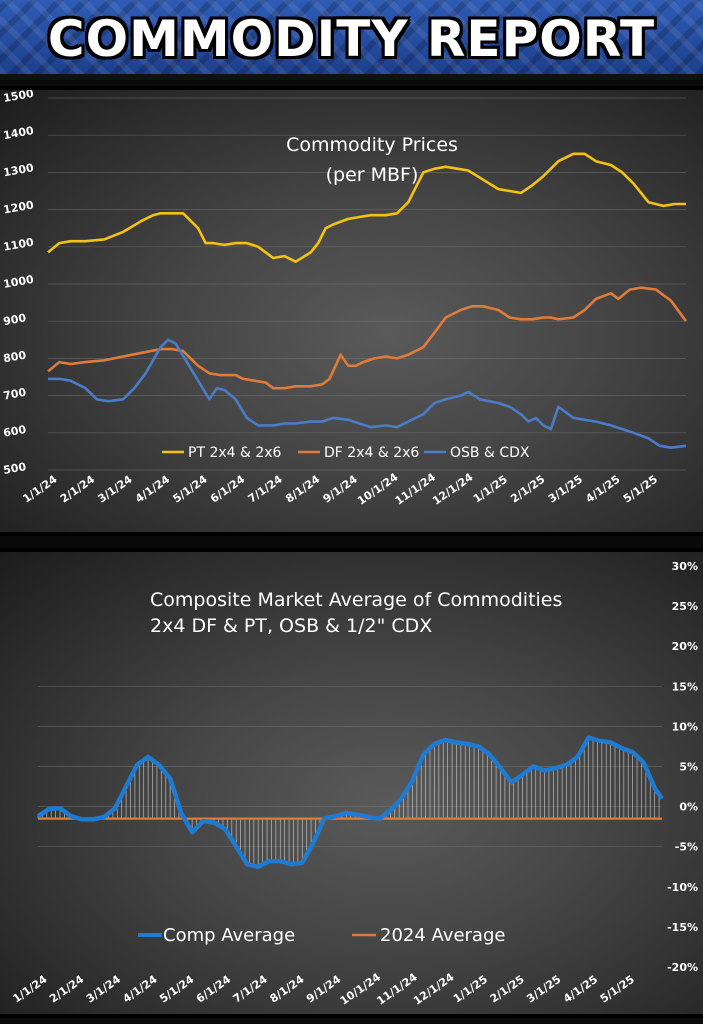  I want to click on chart1-x-tick-label: 3/1/25, so click(565, 489).